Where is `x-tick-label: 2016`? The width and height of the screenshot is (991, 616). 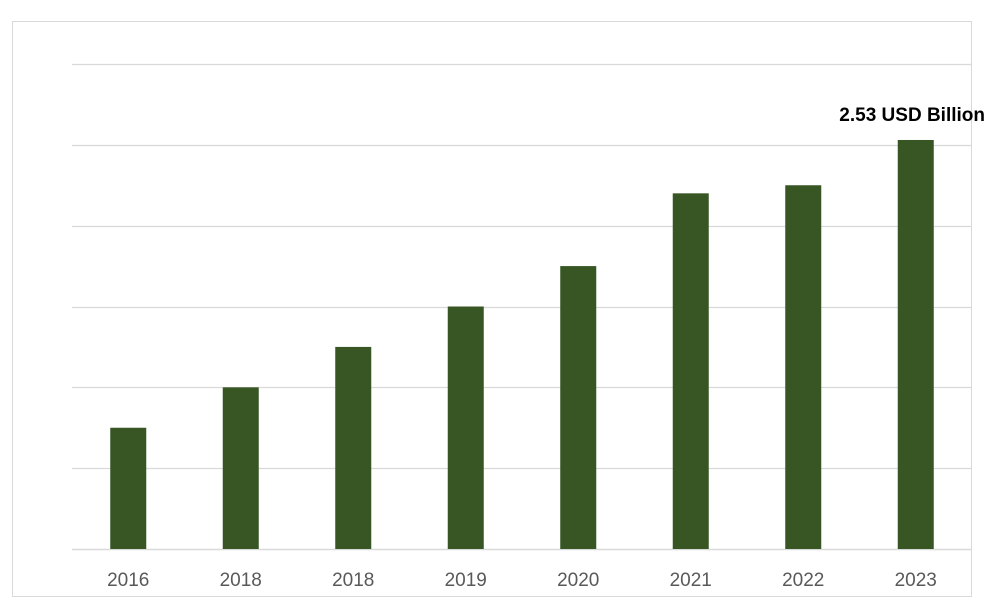 x-tick-label: 2016 is located at coordinates (128, 580).